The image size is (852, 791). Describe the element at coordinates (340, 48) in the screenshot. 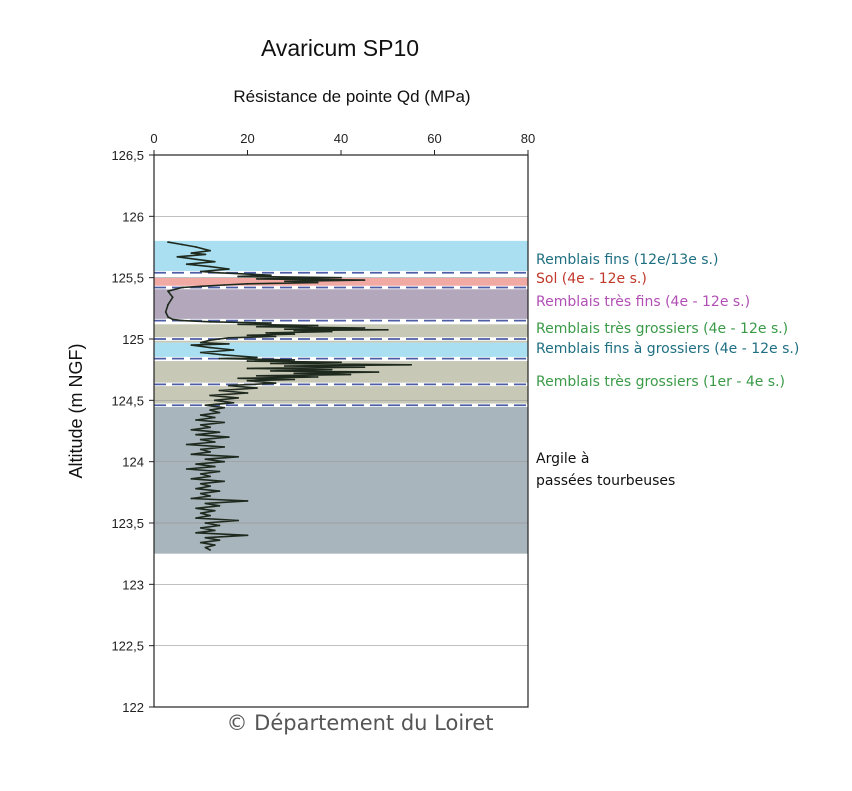

I see `chart-title: Avaricum SP10` at that location.